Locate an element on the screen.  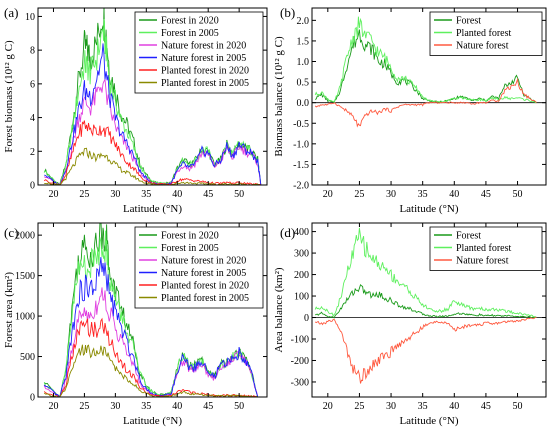
y-tick-label: 2000 is located at coordinates (25, 236).